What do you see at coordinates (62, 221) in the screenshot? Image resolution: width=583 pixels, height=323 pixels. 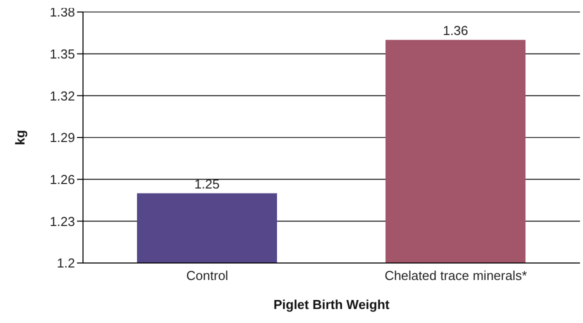 I see `y-tick-label: 1.23` at bounding box center [62, 221].